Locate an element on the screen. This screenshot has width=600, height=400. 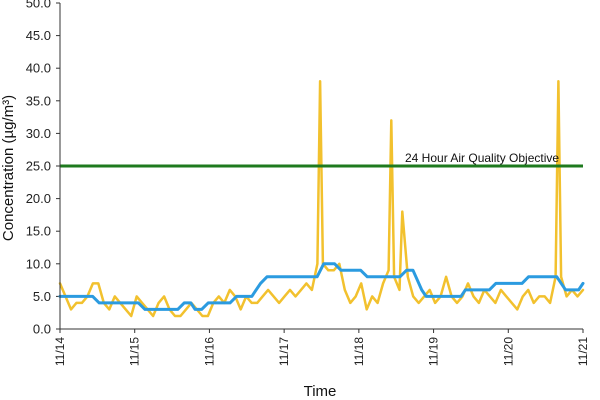
objective-label: 24 Hour Air Quality Objective is located at coordinates (482, 158).